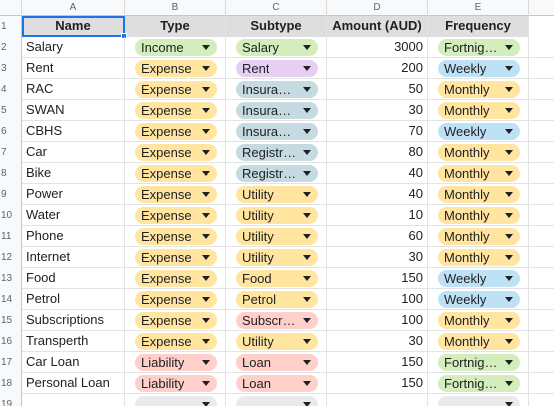 The image size is (554, 406). Describe the element at coordinates (73, 341) in the screenshot. I see `name-cell: Transperth` at that location.